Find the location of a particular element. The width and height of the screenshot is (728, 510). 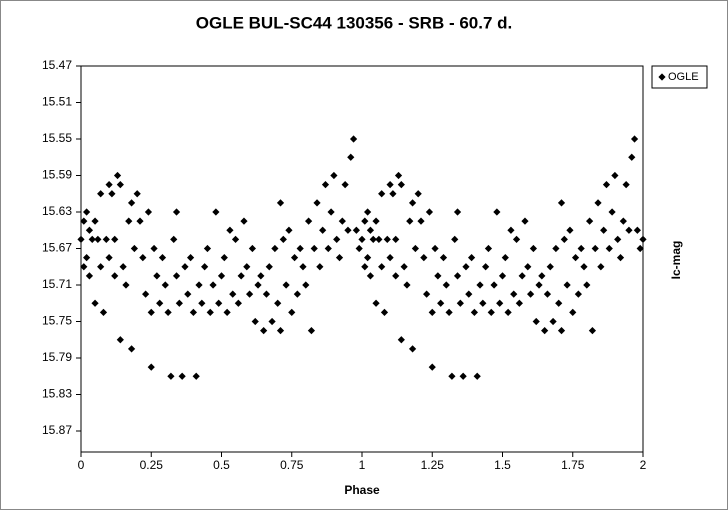

x-tick-label: 2 is located at coordinates (643, 465).